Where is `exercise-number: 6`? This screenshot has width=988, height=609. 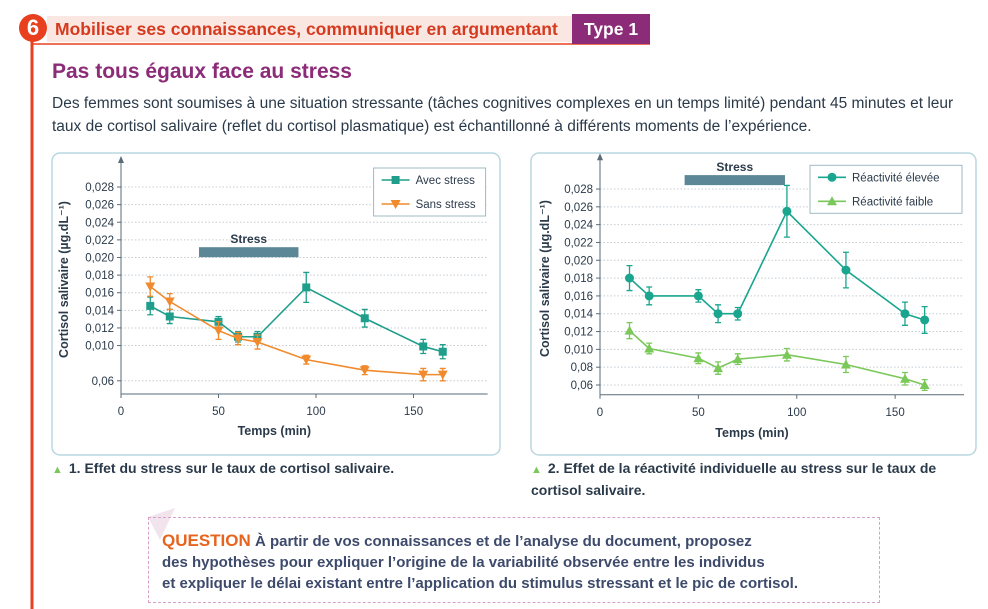
exercise-number: 6 is located at coordinates (33, 28).